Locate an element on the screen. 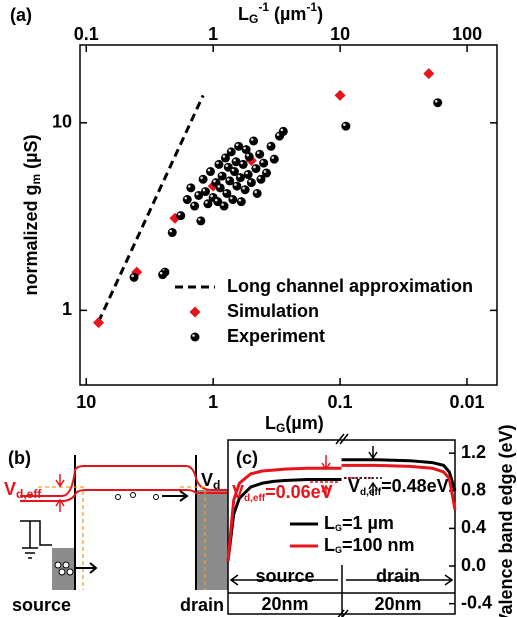 Image resolution: width=517 pixels, height=617 pixels. legend-label: LG=1 µm is located at coordinates (359, 523).